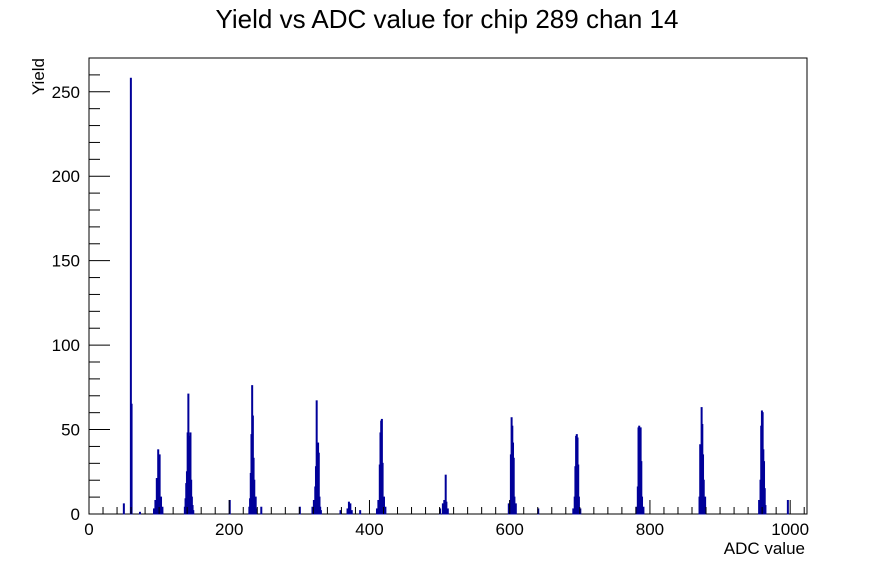  I want to click on x-tick-label: 800, so click(650, 529).